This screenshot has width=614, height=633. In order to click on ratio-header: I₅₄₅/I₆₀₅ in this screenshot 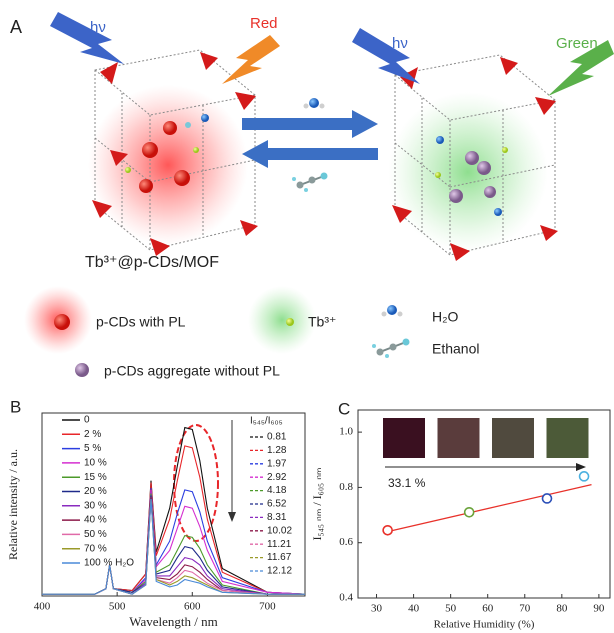, I will do `click(266, 421)`.